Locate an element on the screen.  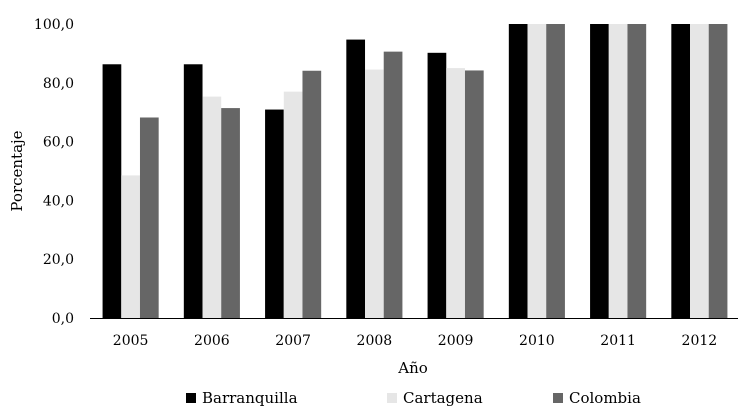
bar-barranquilla-2006 is located at coordinates (193, 191).